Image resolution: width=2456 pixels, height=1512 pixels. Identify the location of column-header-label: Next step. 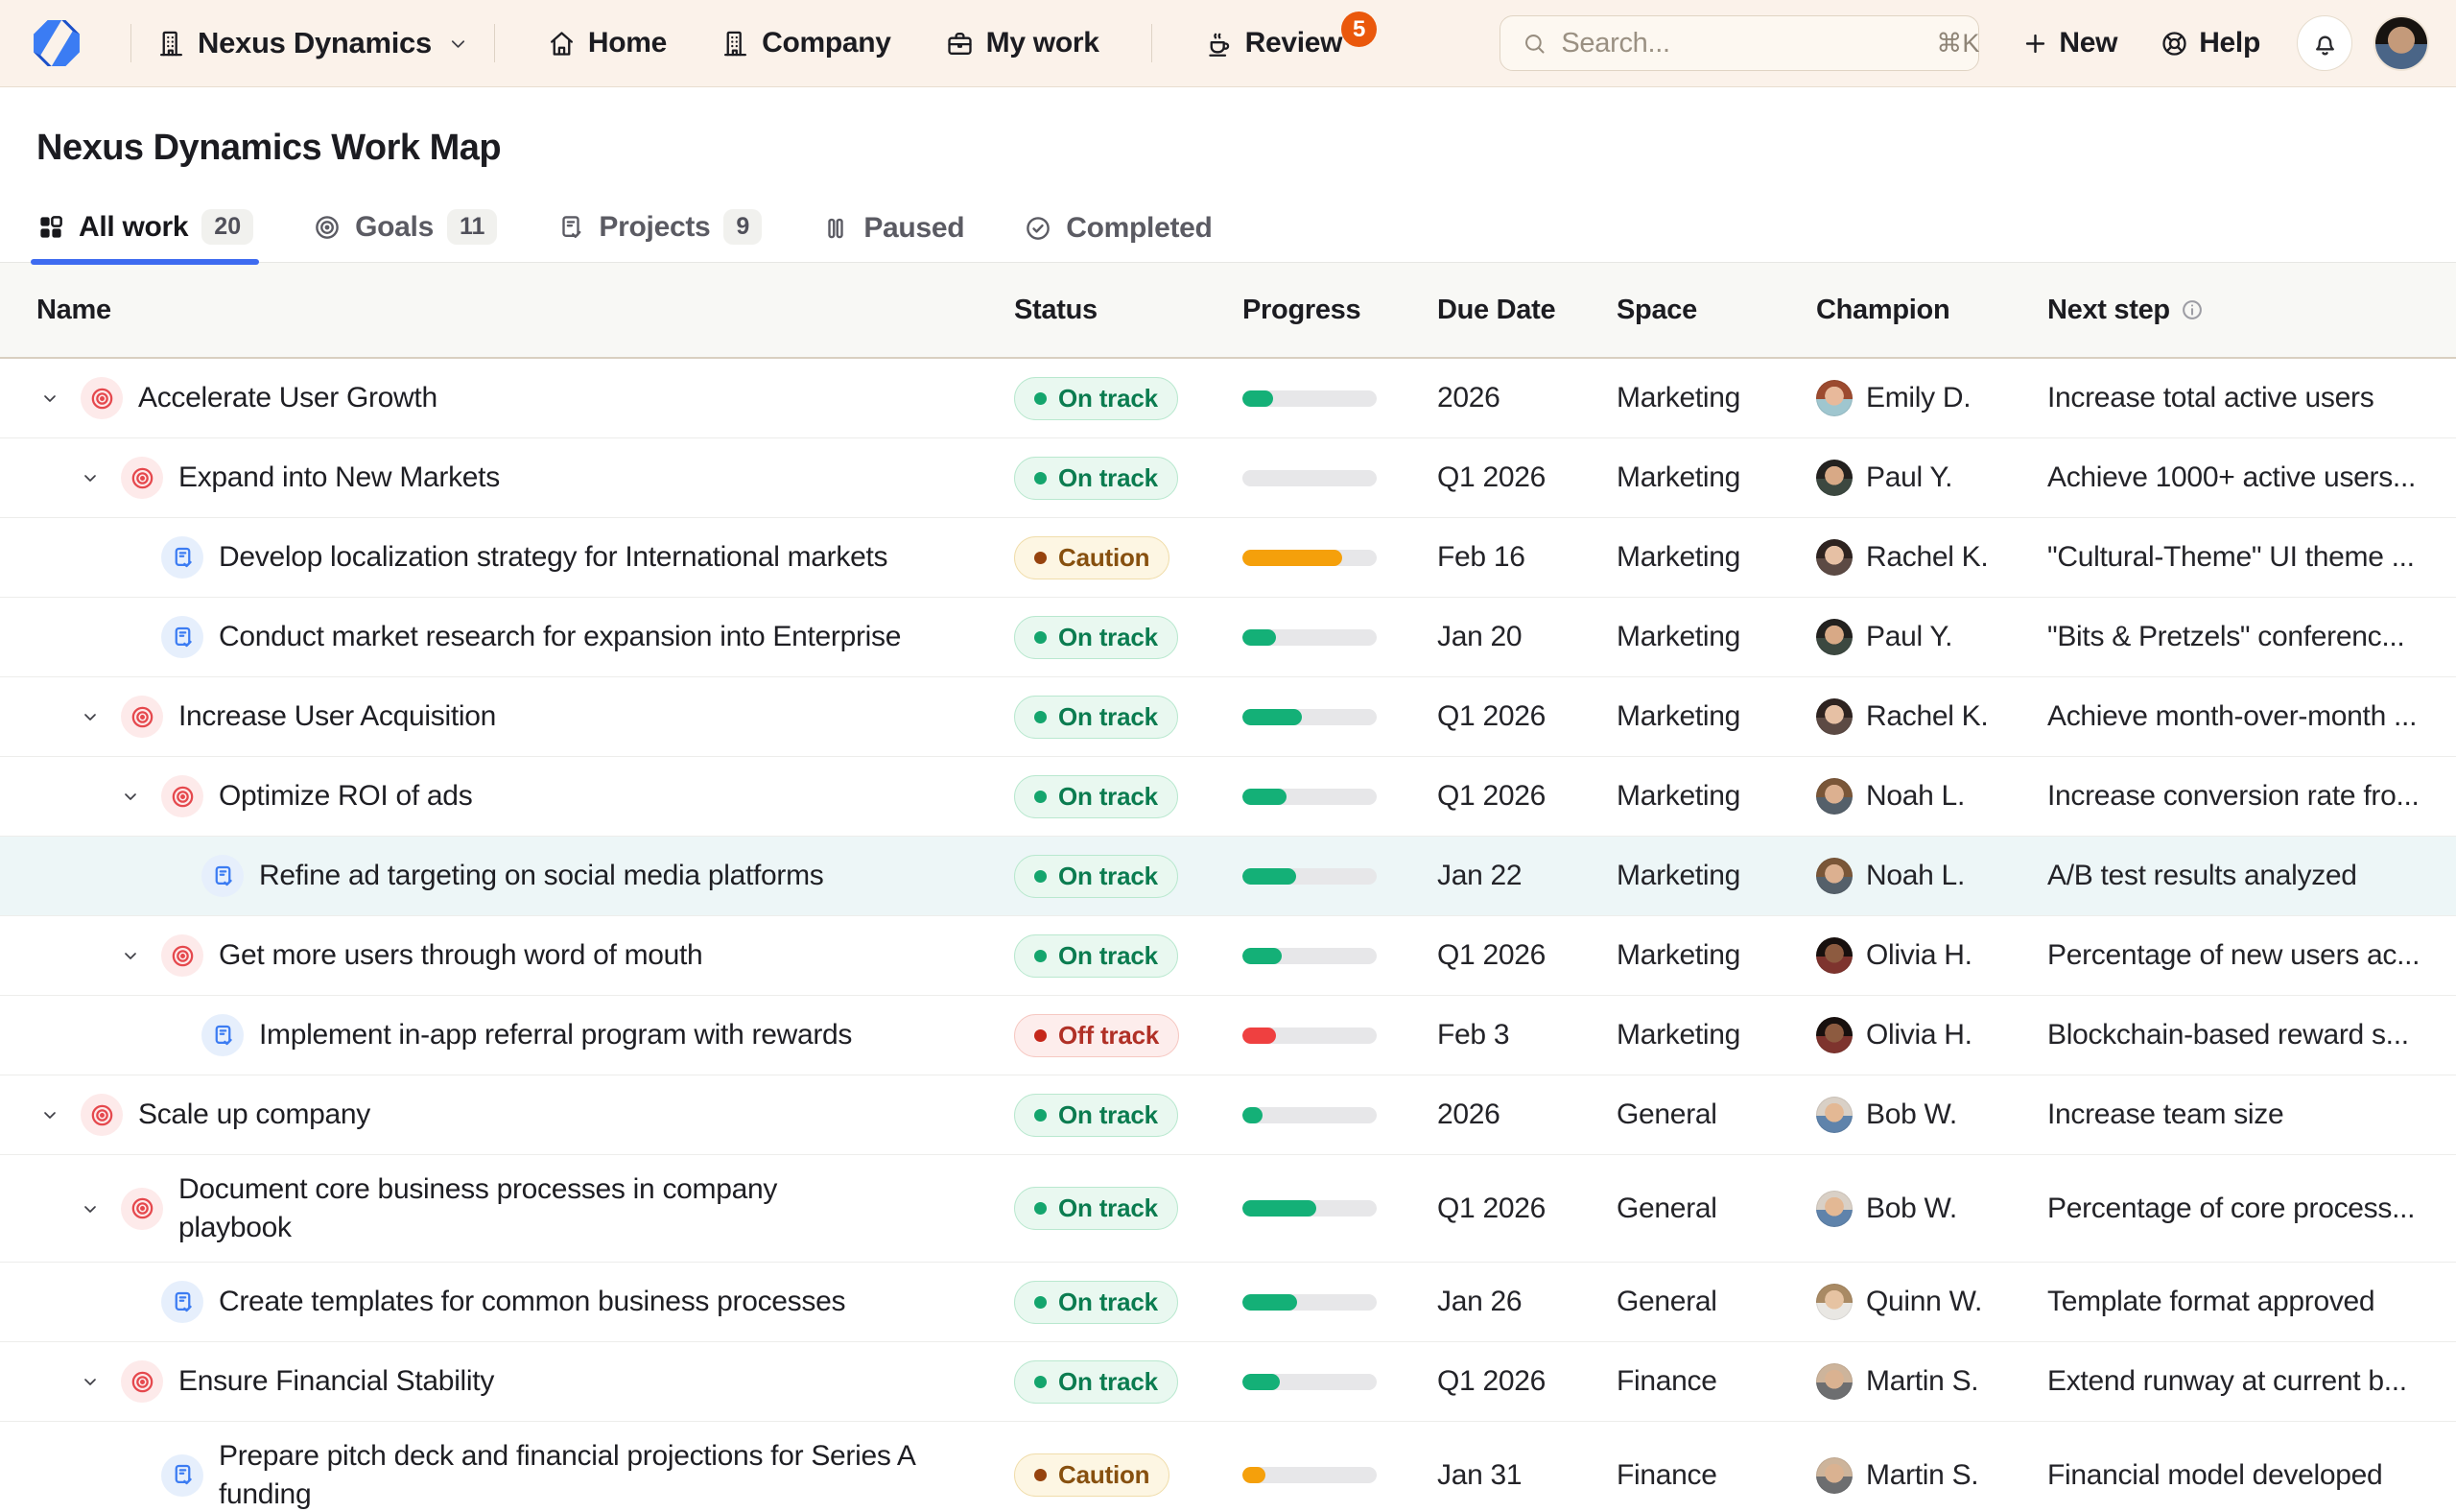
(2108, 309).